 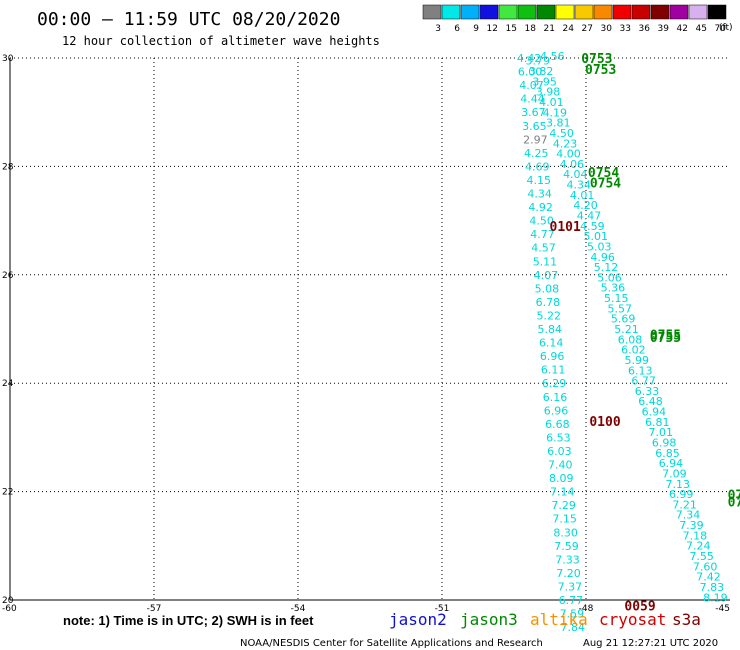 I want to click on chart-title: 00:00 – 11:59 UTC 08/20/2020, so click(x=188, y=19).